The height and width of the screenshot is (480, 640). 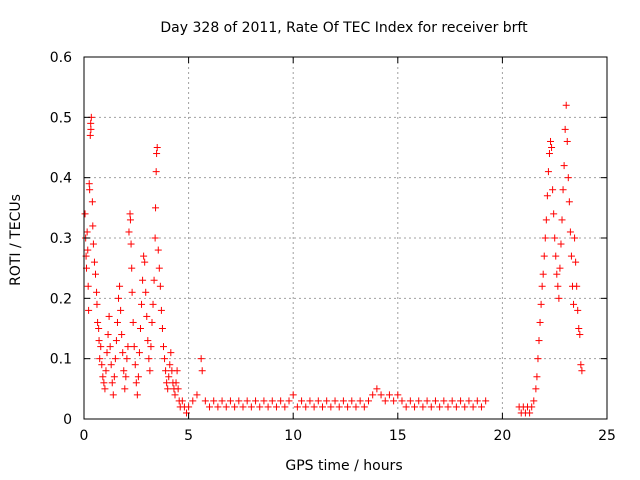 I want to click on y-axis-label: ROTI / TECUs, so click(x=16, y=240).